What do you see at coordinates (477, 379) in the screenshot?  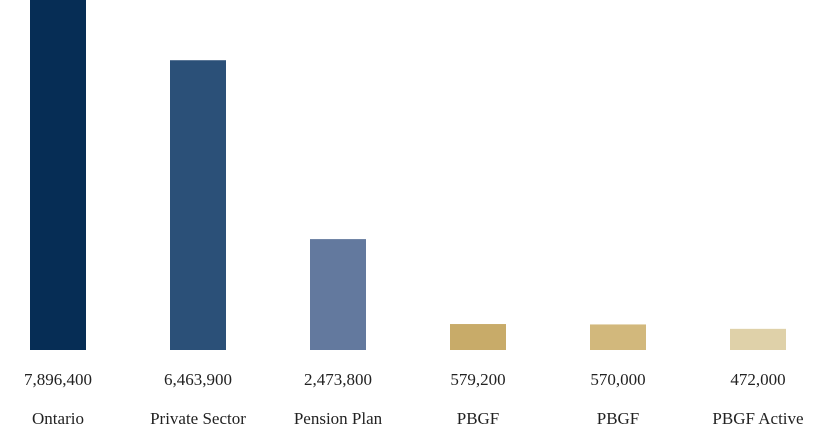 I see `value-label-3: 579,200` at bounding box center [477, 379].